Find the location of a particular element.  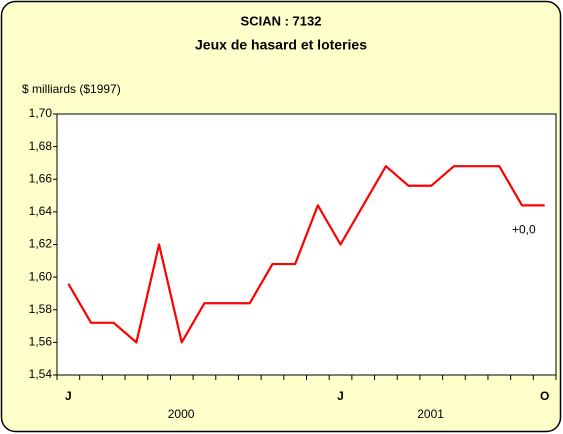

y-tick-label: 1,64 is located at coordinates (41, 211).